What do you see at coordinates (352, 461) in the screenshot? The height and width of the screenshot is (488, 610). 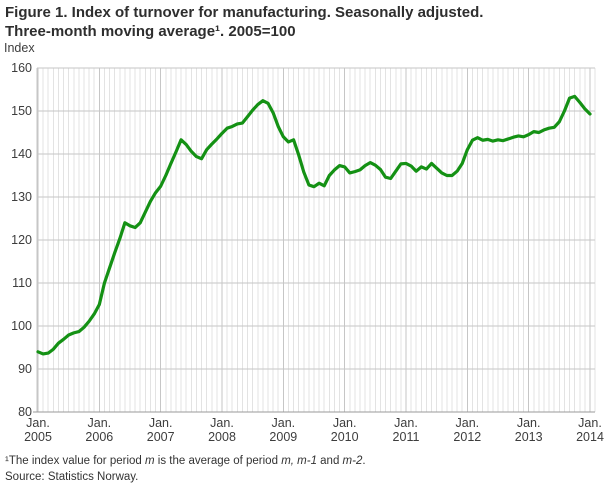 I see `footnote-text: m-2` at bounding box center [352, 461].